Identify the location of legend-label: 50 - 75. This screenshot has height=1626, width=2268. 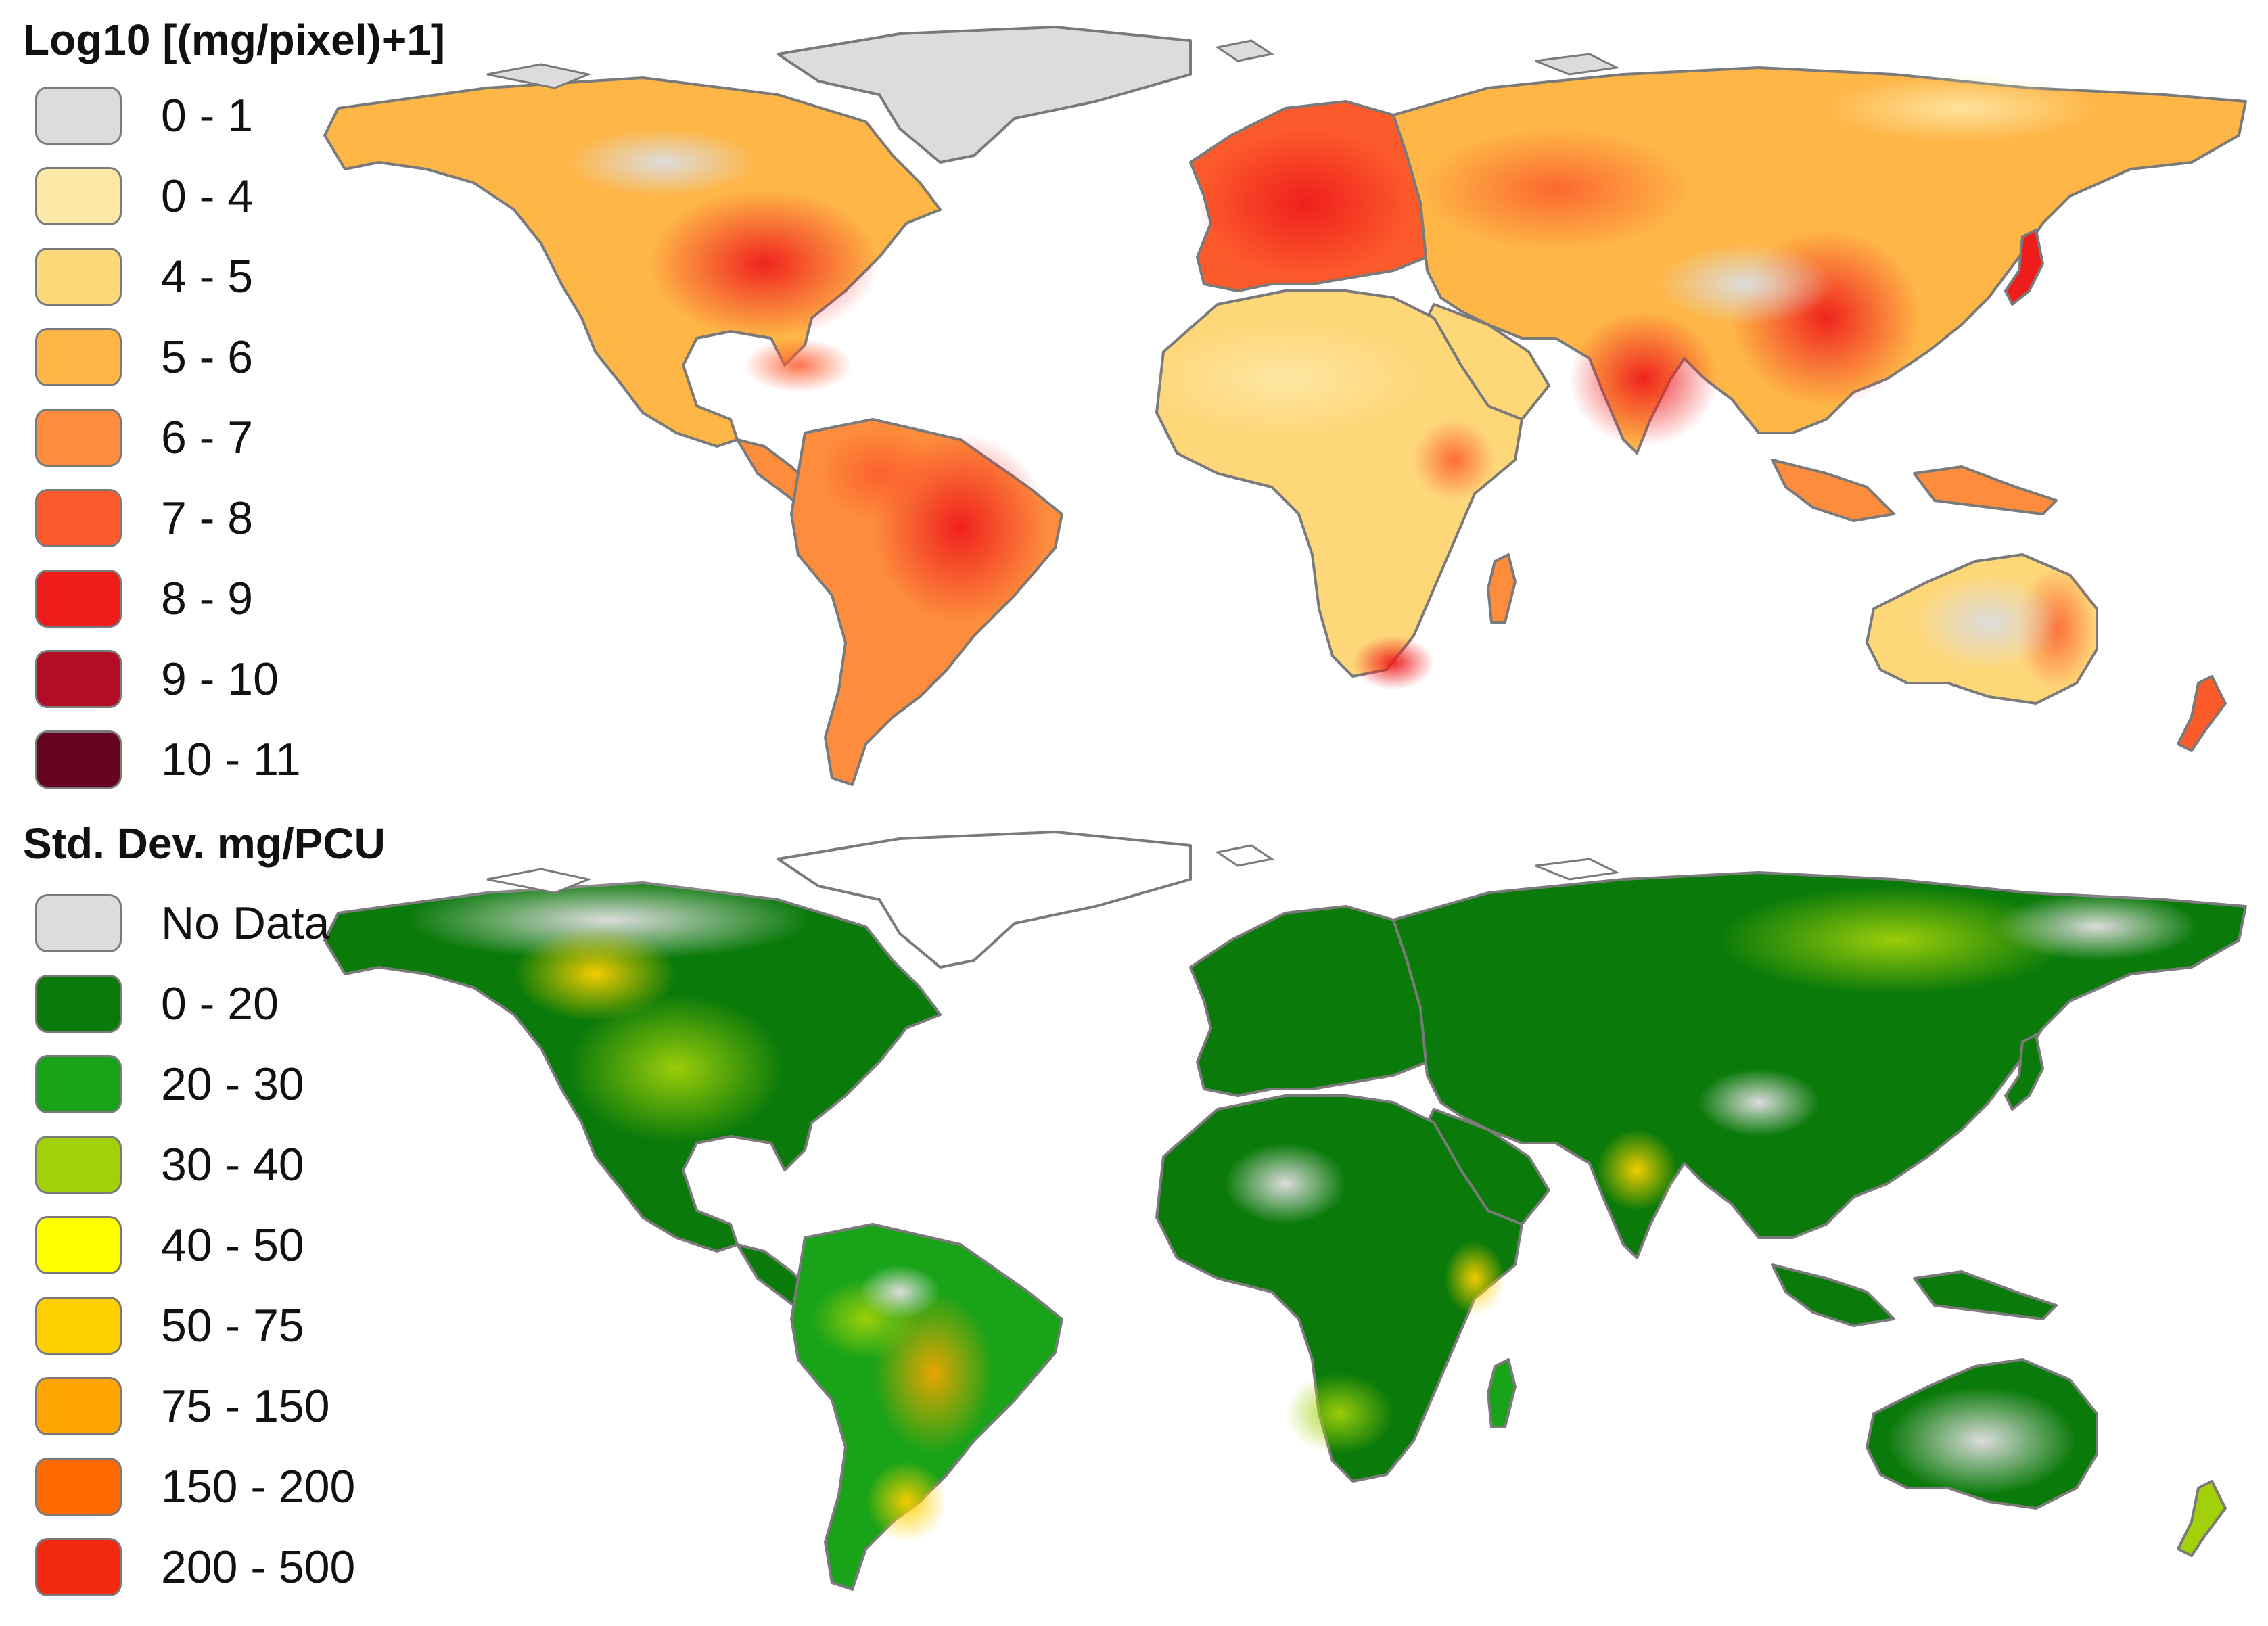
(232, 1325).